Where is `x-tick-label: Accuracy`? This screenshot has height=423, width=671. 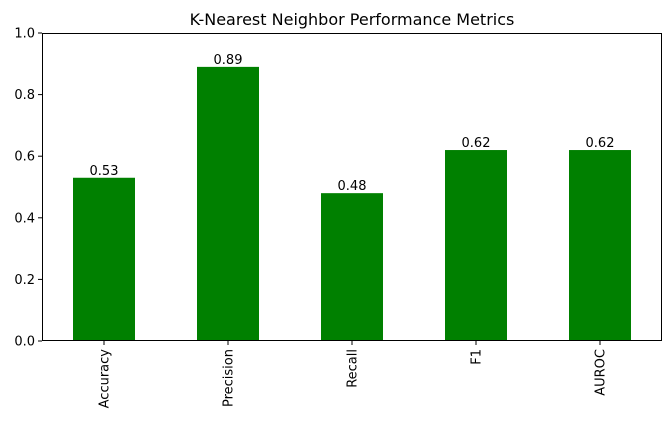 x-tick-label: Accuracy is located at coordinates (105, 379).